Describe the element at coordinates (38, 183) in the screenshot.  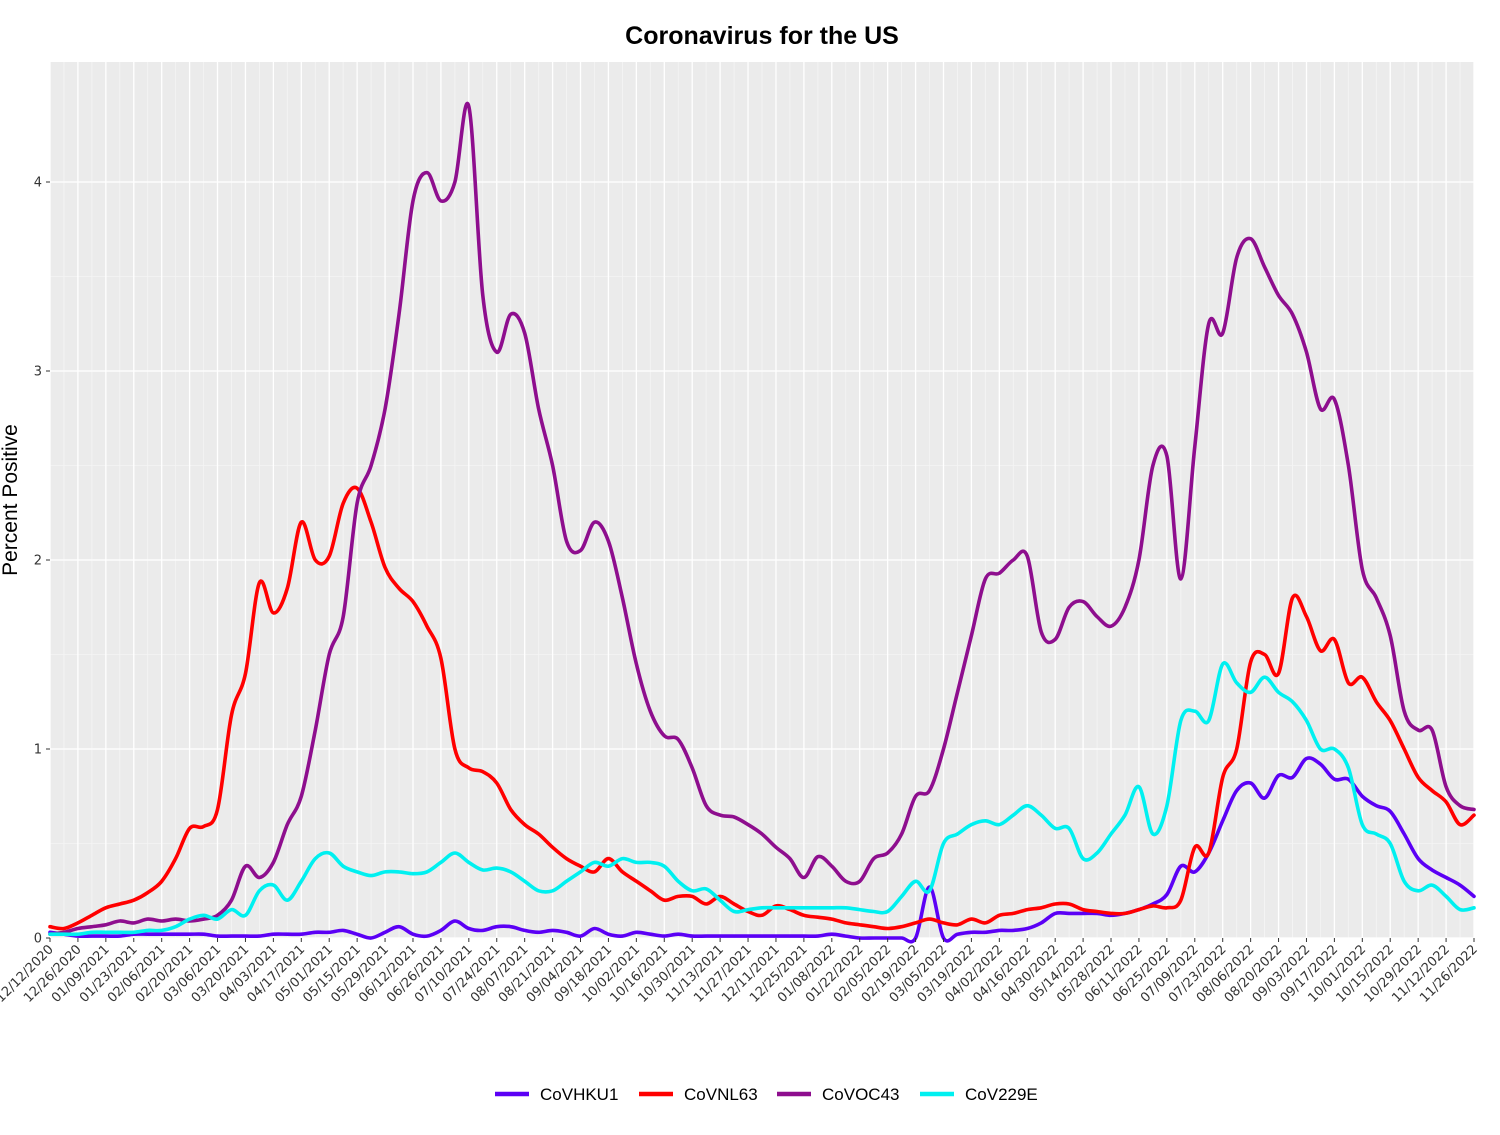
I see `y-tick-label: 4` at that location.